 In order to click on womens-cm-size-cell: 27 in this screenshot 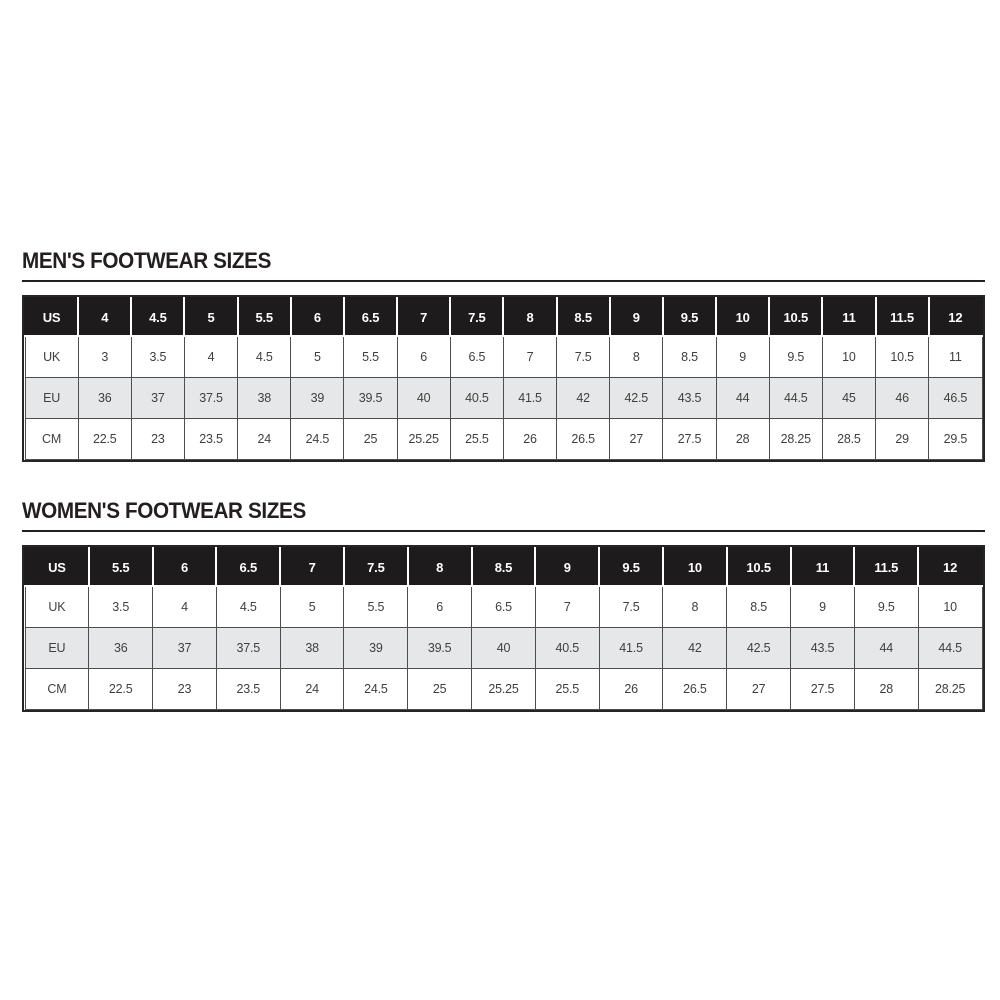, I will do `click(759, 689)`.